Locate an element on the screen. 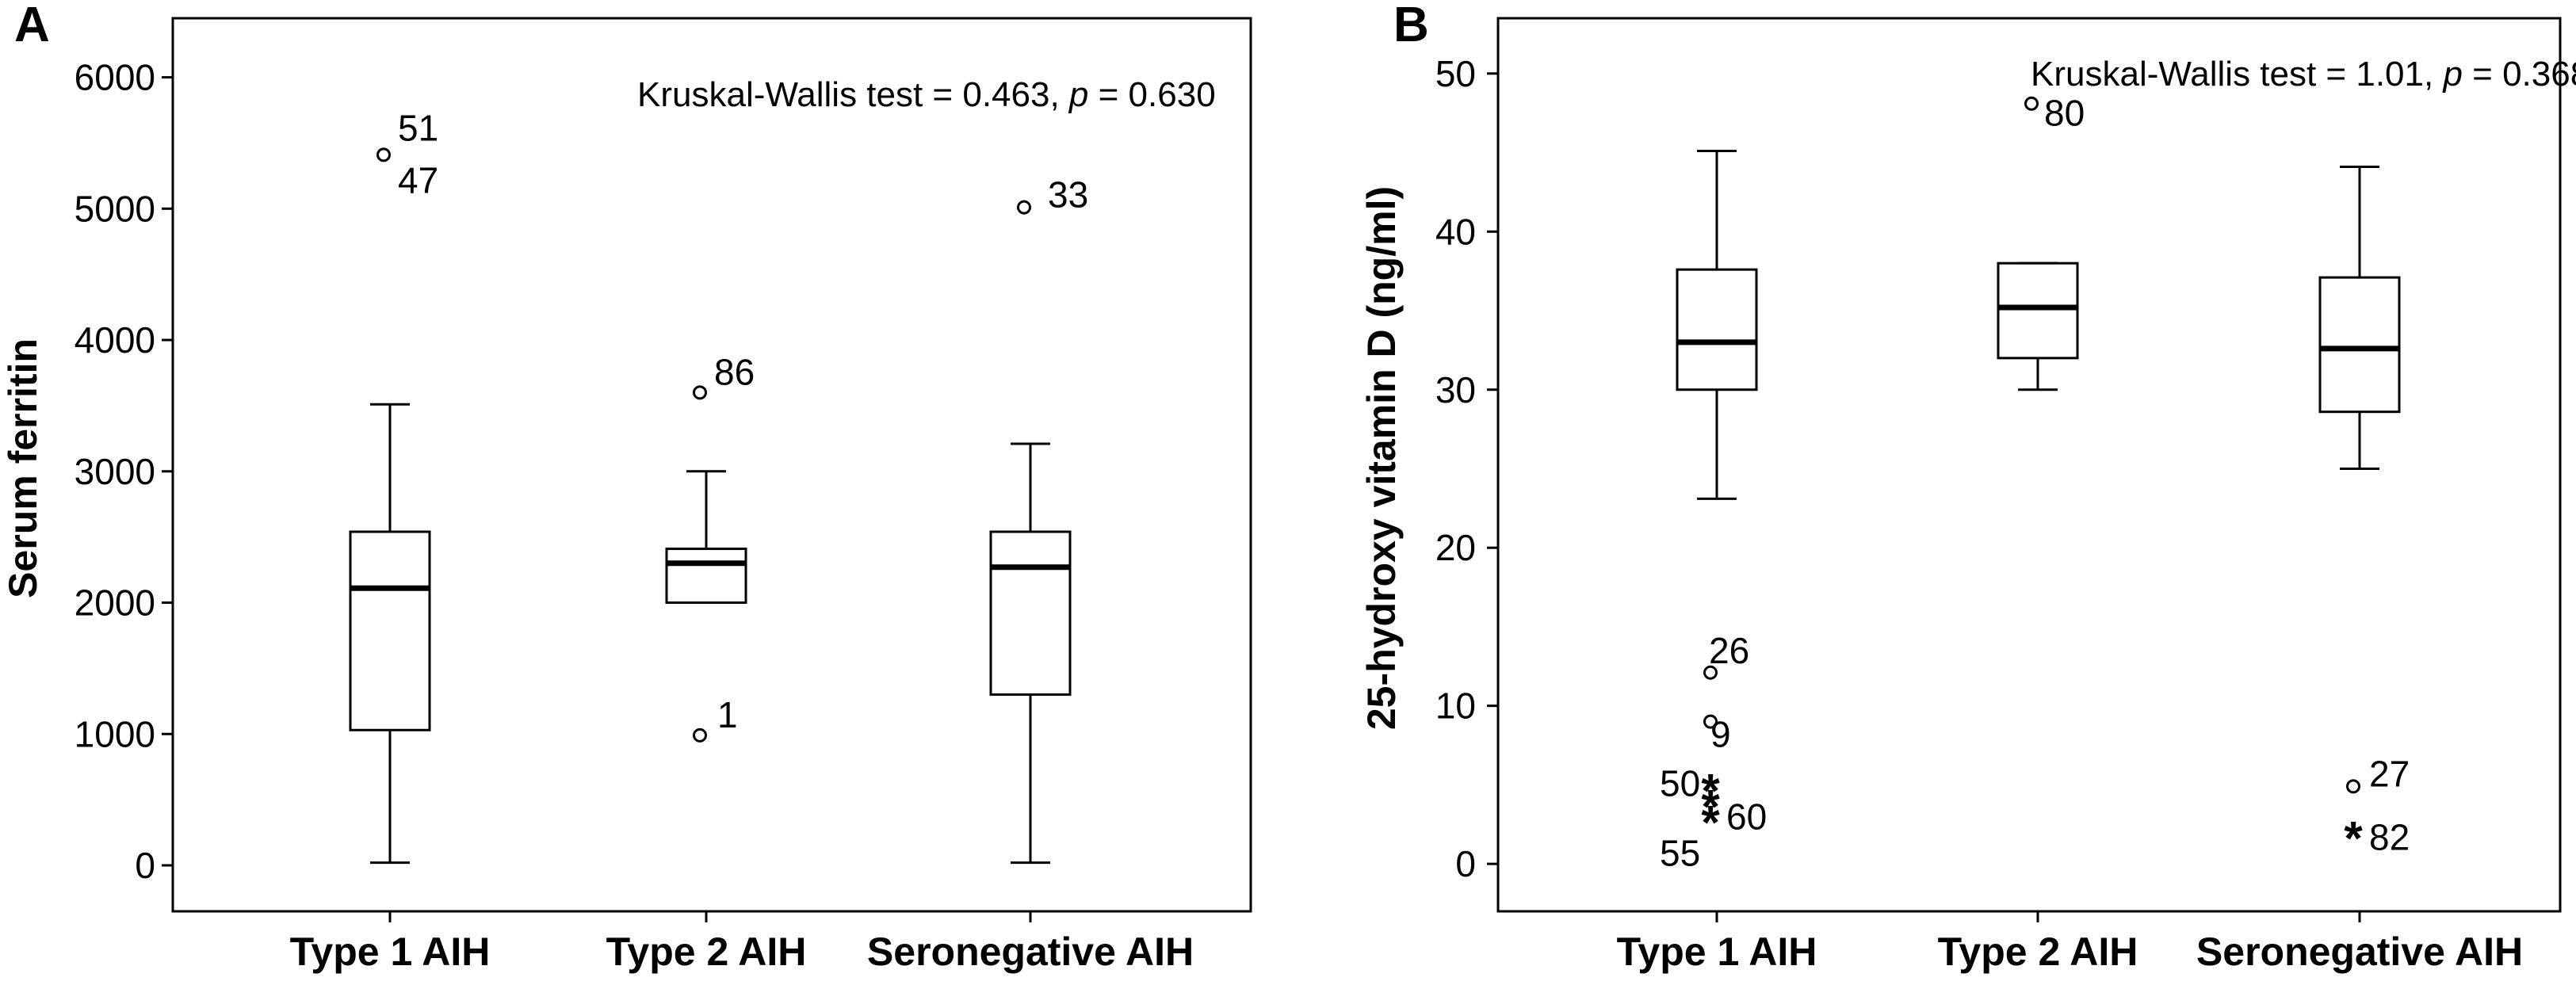  outlier-label: 50 is located at coordinates (1680, 783).